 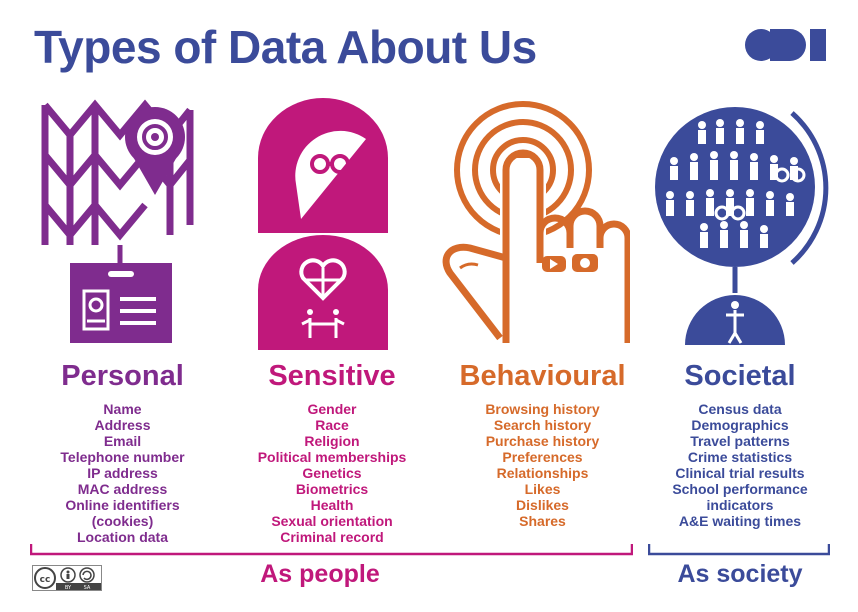 I want to click on people-bracket, so click(x=331, y=550).